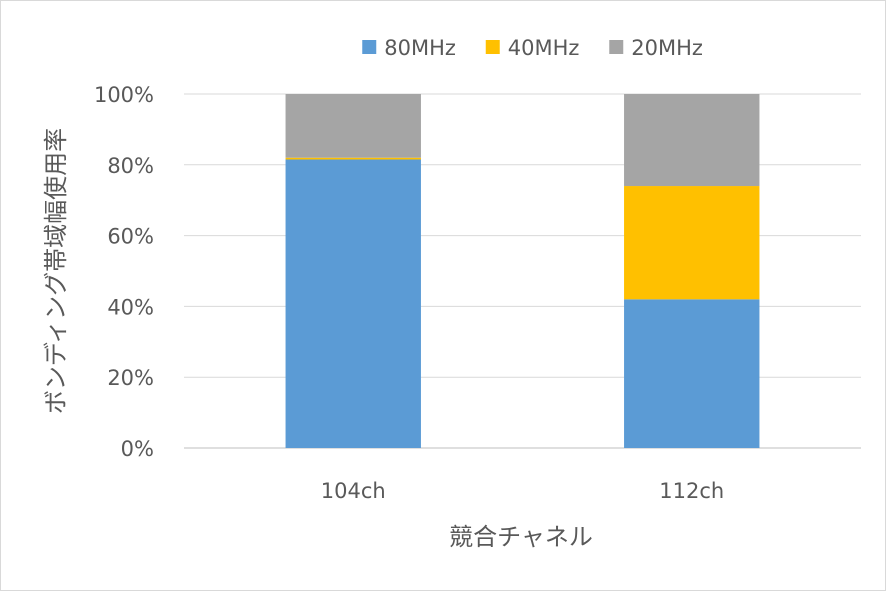  Describe the element at coordinates (124, 272) in the screenshot. I see `y-axis-ticks: 0% 20% 40% 60% 80% 100%` at that location.